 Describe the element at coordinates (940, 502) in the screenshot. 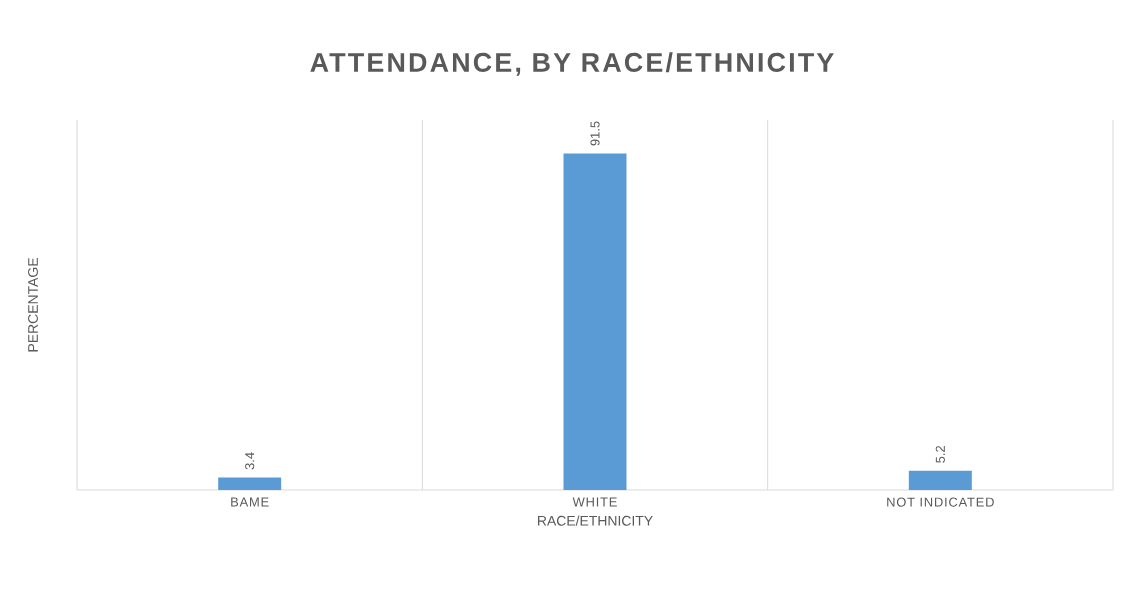

I see `x-tick-label: NOT INDICATED` at that location.